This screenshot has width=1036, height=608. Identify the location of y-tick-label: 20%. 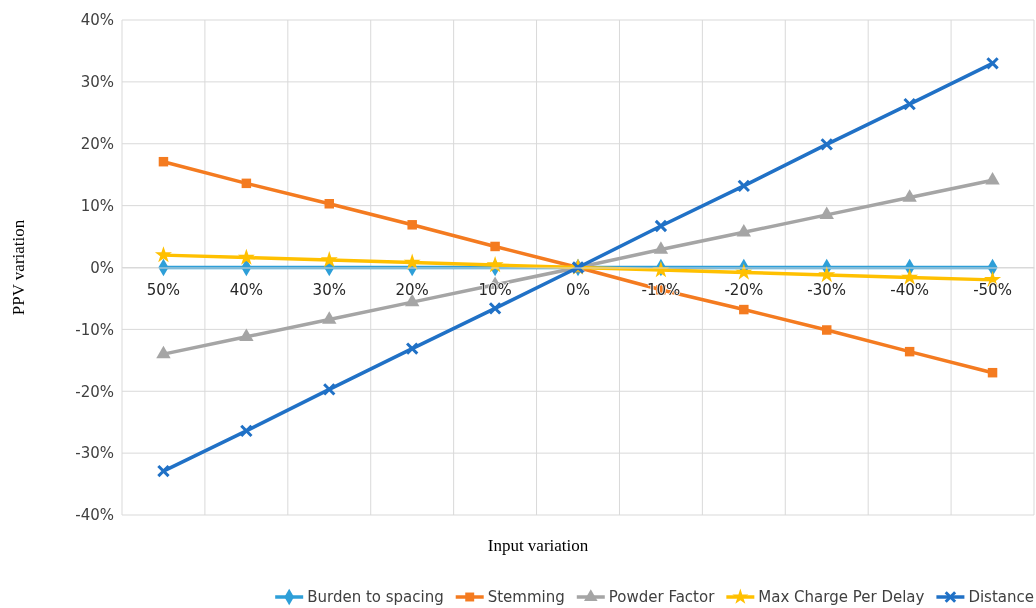
(97, 144).